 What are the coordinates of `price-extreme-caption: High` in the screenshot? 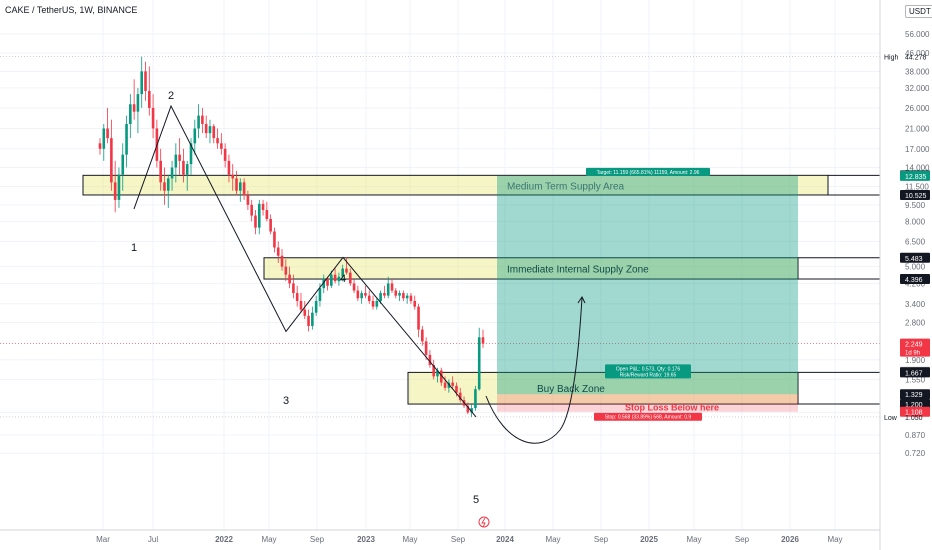 It's located at (891, 58).